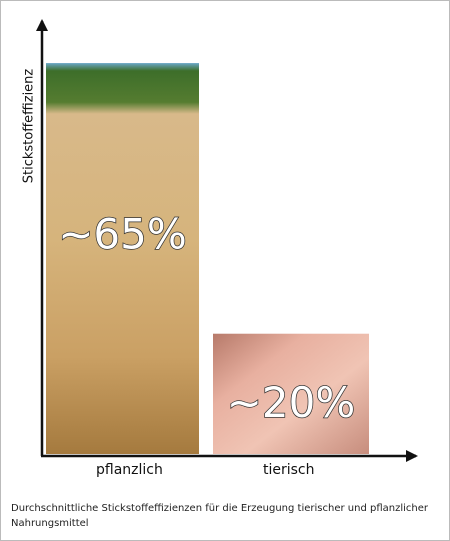 This screenshot has height=541, width=450. What do you see at coordinates (122, 234) in the screenshot?
I see `value-label: ~65%` at bounding box center [122, 234].